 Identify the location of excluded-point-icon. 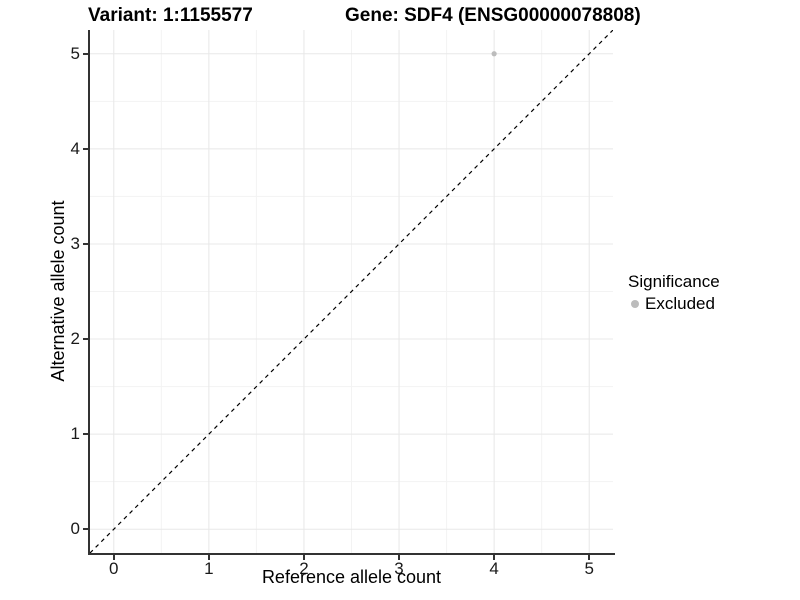
(635, 304).